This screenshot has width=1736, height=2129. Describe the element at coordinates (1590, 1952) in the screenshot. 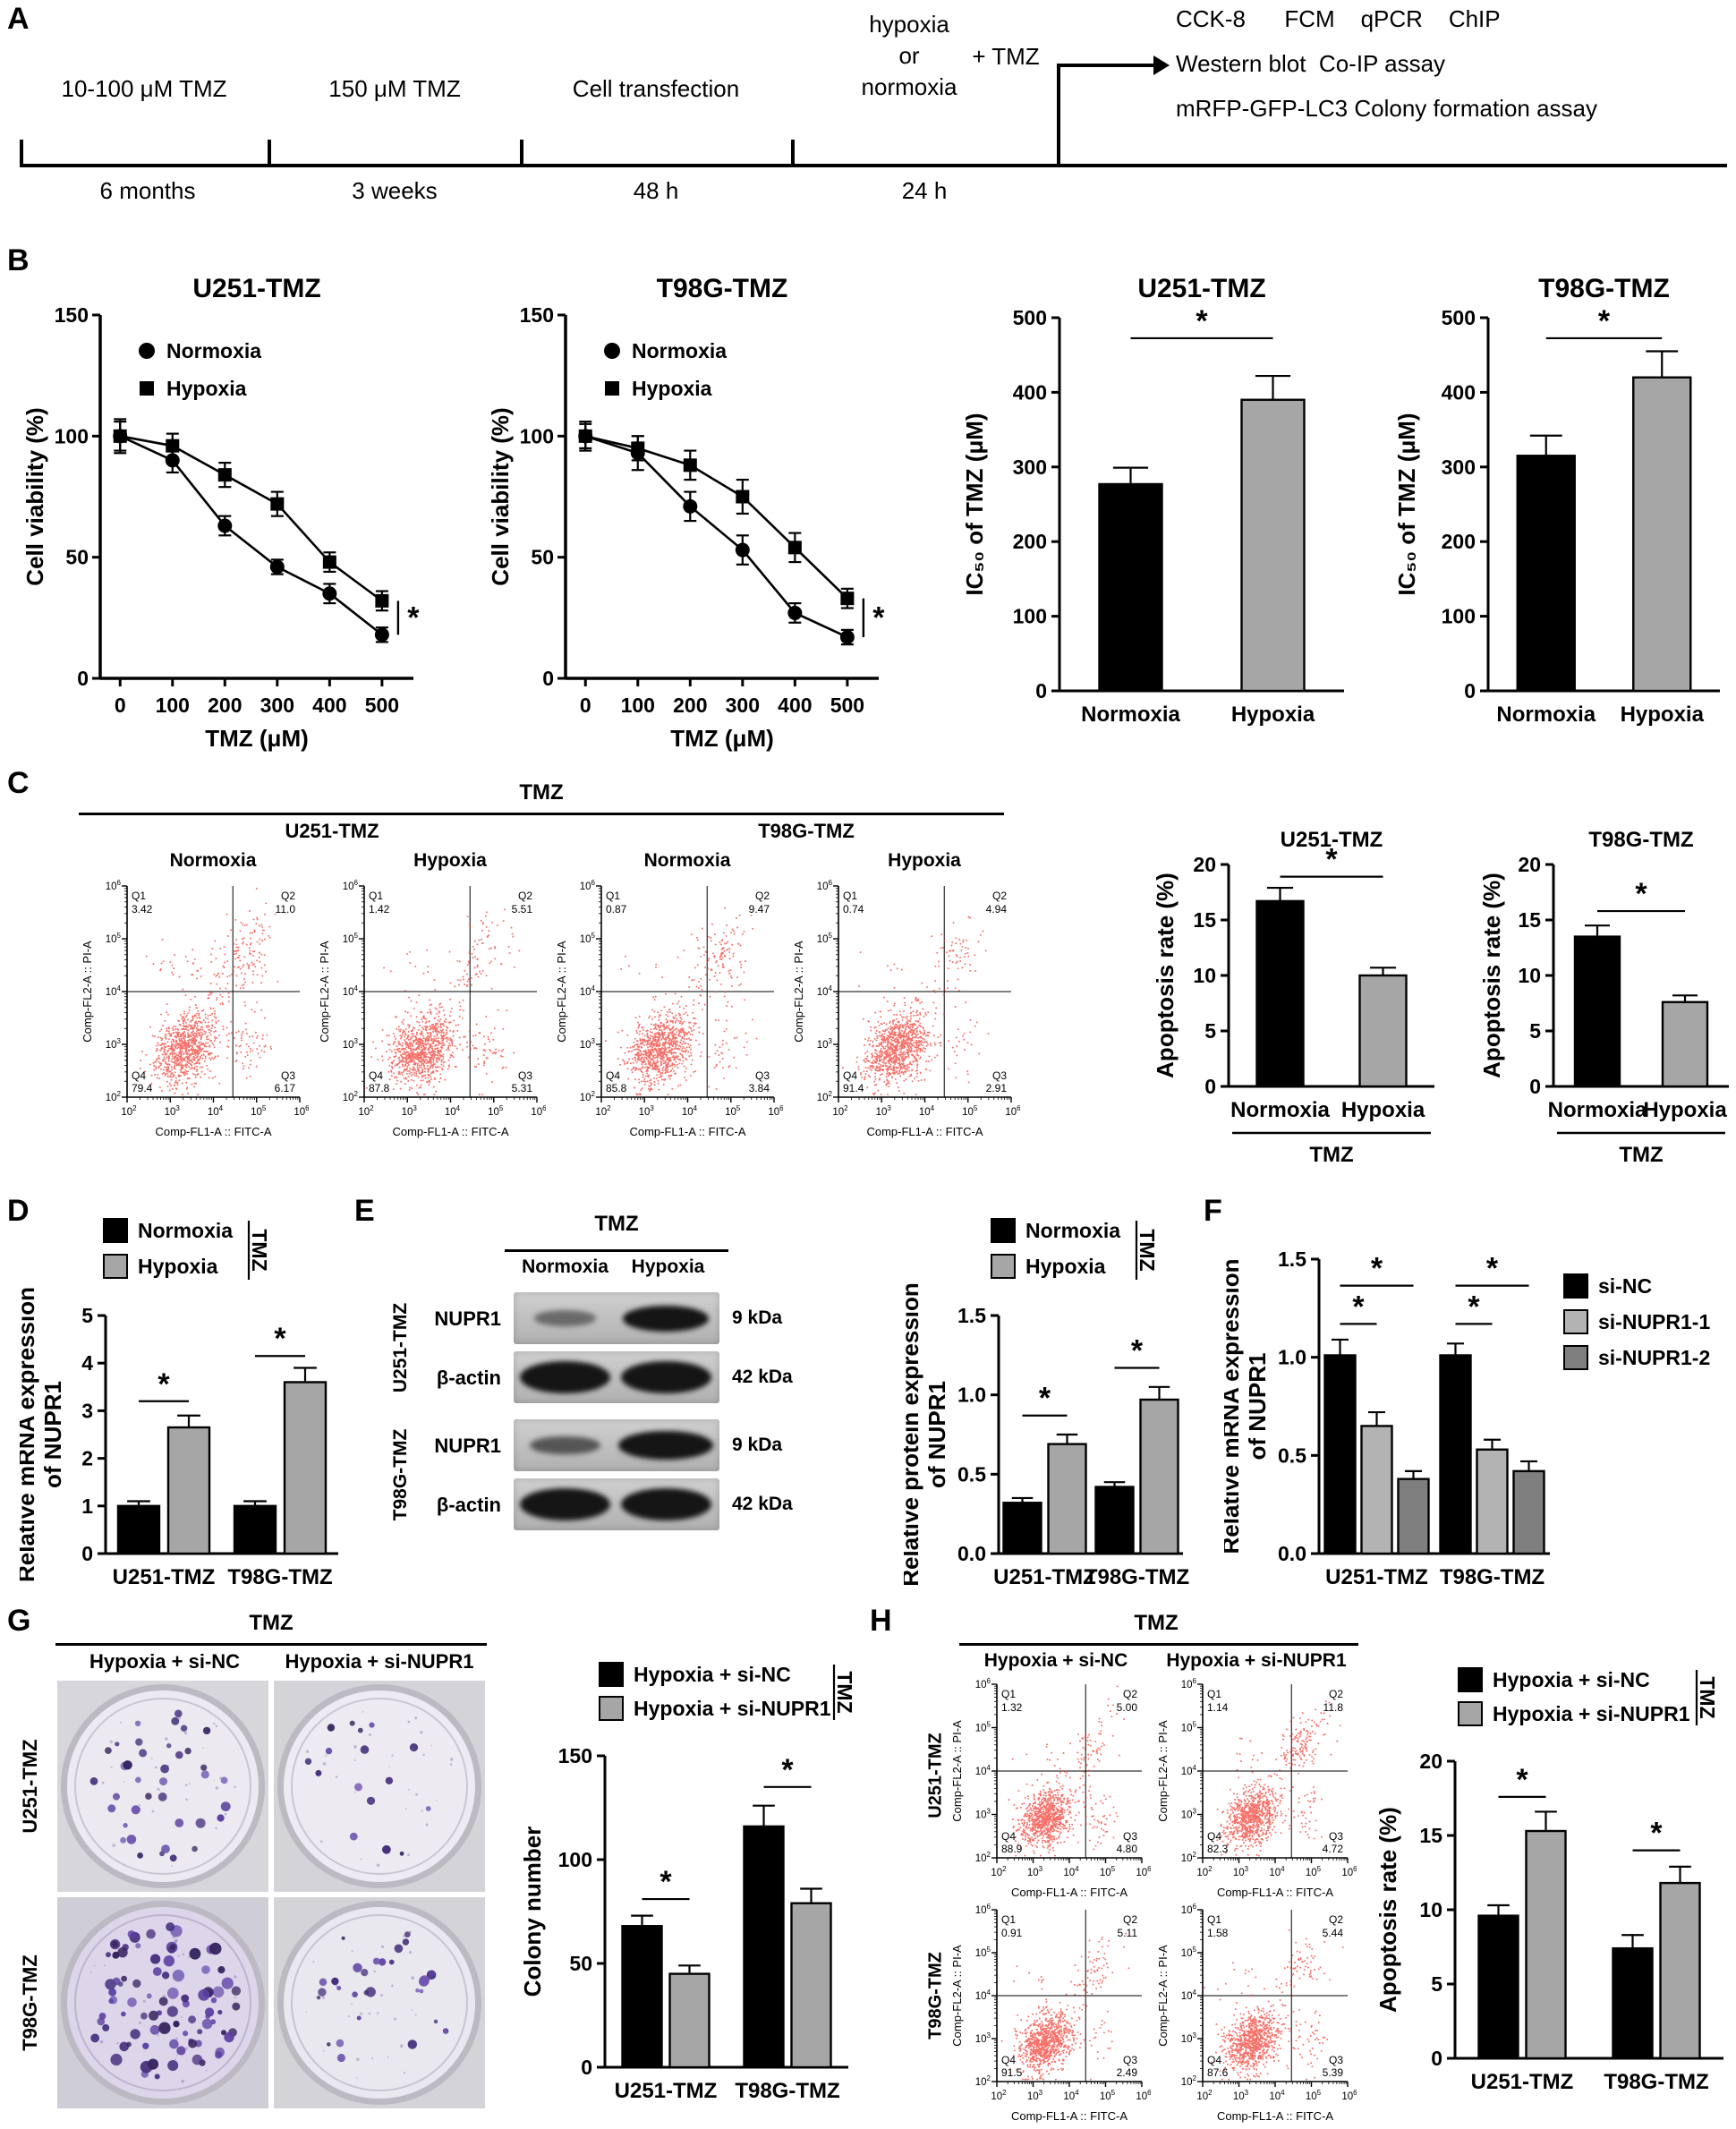

I see `bars: U251-TMZ T98G-TMZ` at that location.